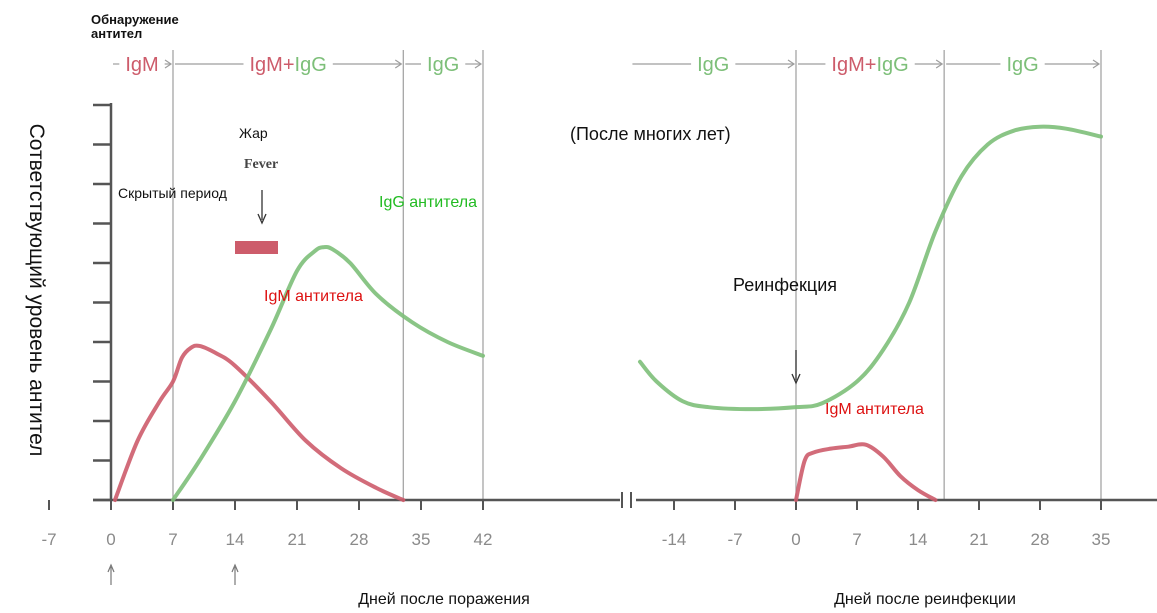  Describe the element at coordinates (874, 409) in the screenshot. I see `reinfection-igm-label: IgM антитела` at that location.